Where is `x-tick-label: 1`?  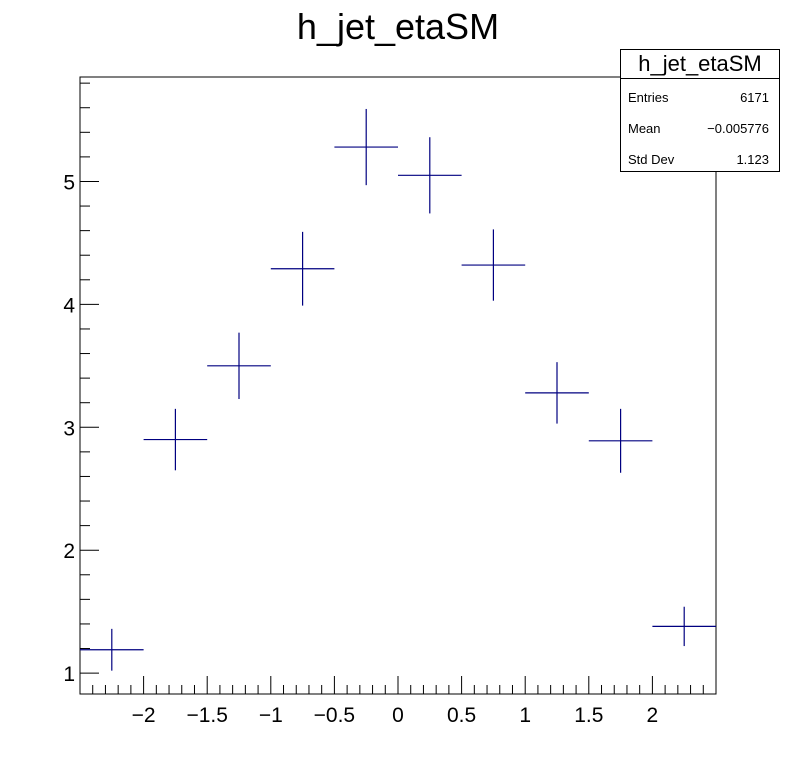
x-tick-label: 1 is located at coordinates (525, 715).